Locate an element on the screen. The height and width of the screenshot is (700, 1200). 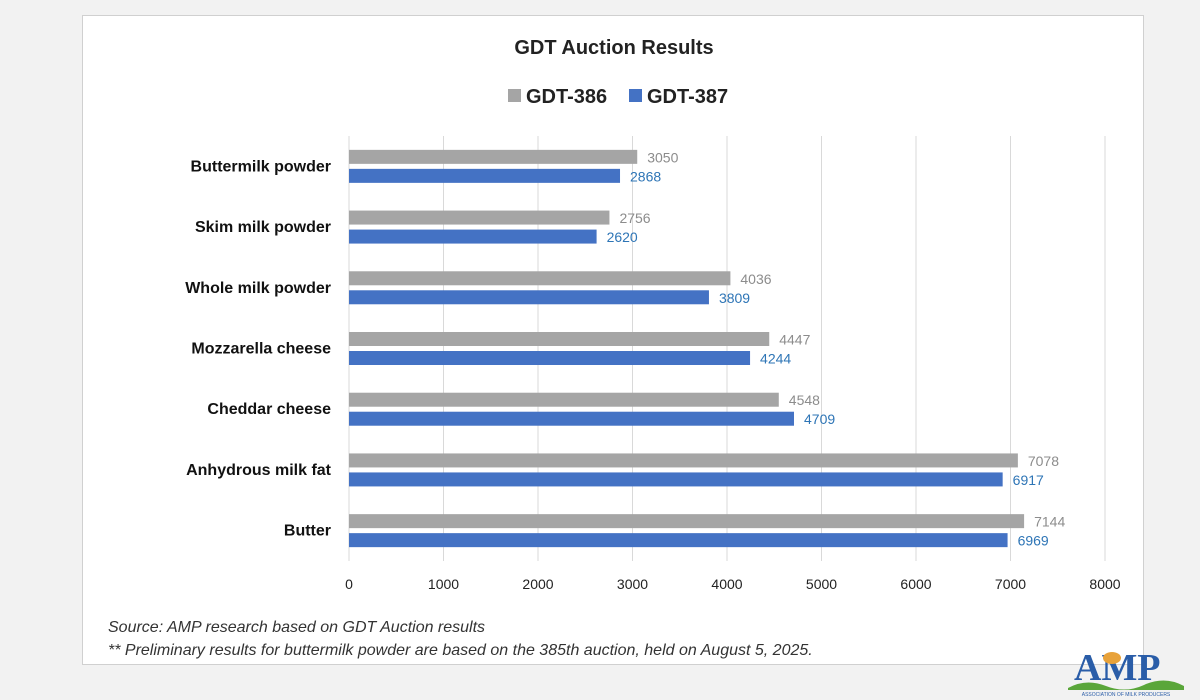
value-label-gdt-386-whole-milk-powder: 4036 is located at coordinates (755, 279).